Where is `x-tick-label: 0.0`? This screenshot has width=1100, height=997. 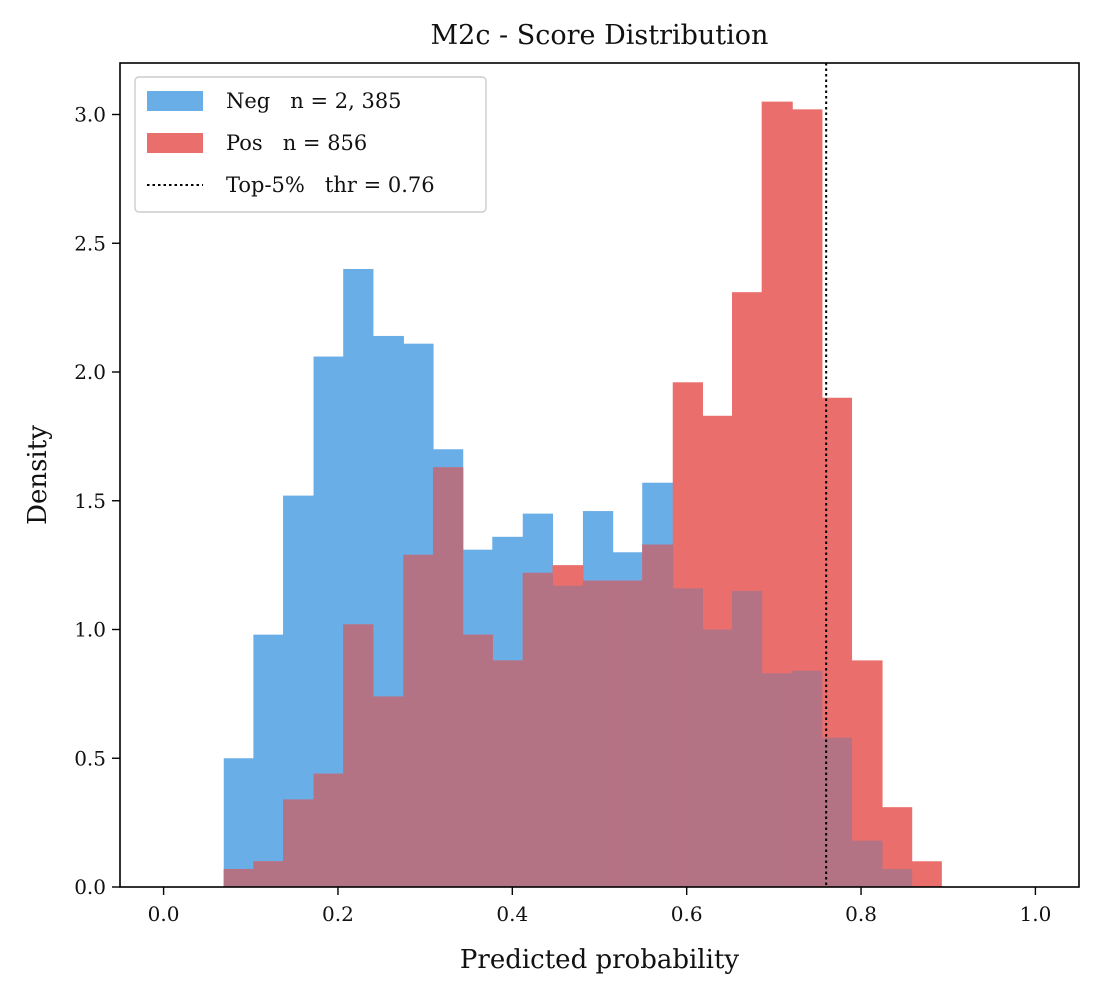 x-tick-label: 0.0 is located at coordinates (164, 914).